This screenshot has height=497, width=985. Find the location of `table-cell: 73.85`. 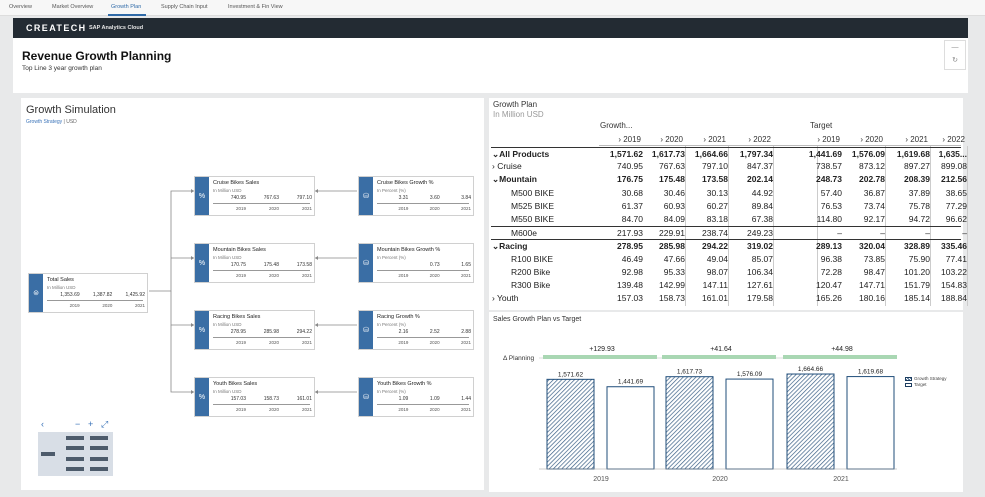

table-cell: 73.85 is located at coordinates (874, 258).